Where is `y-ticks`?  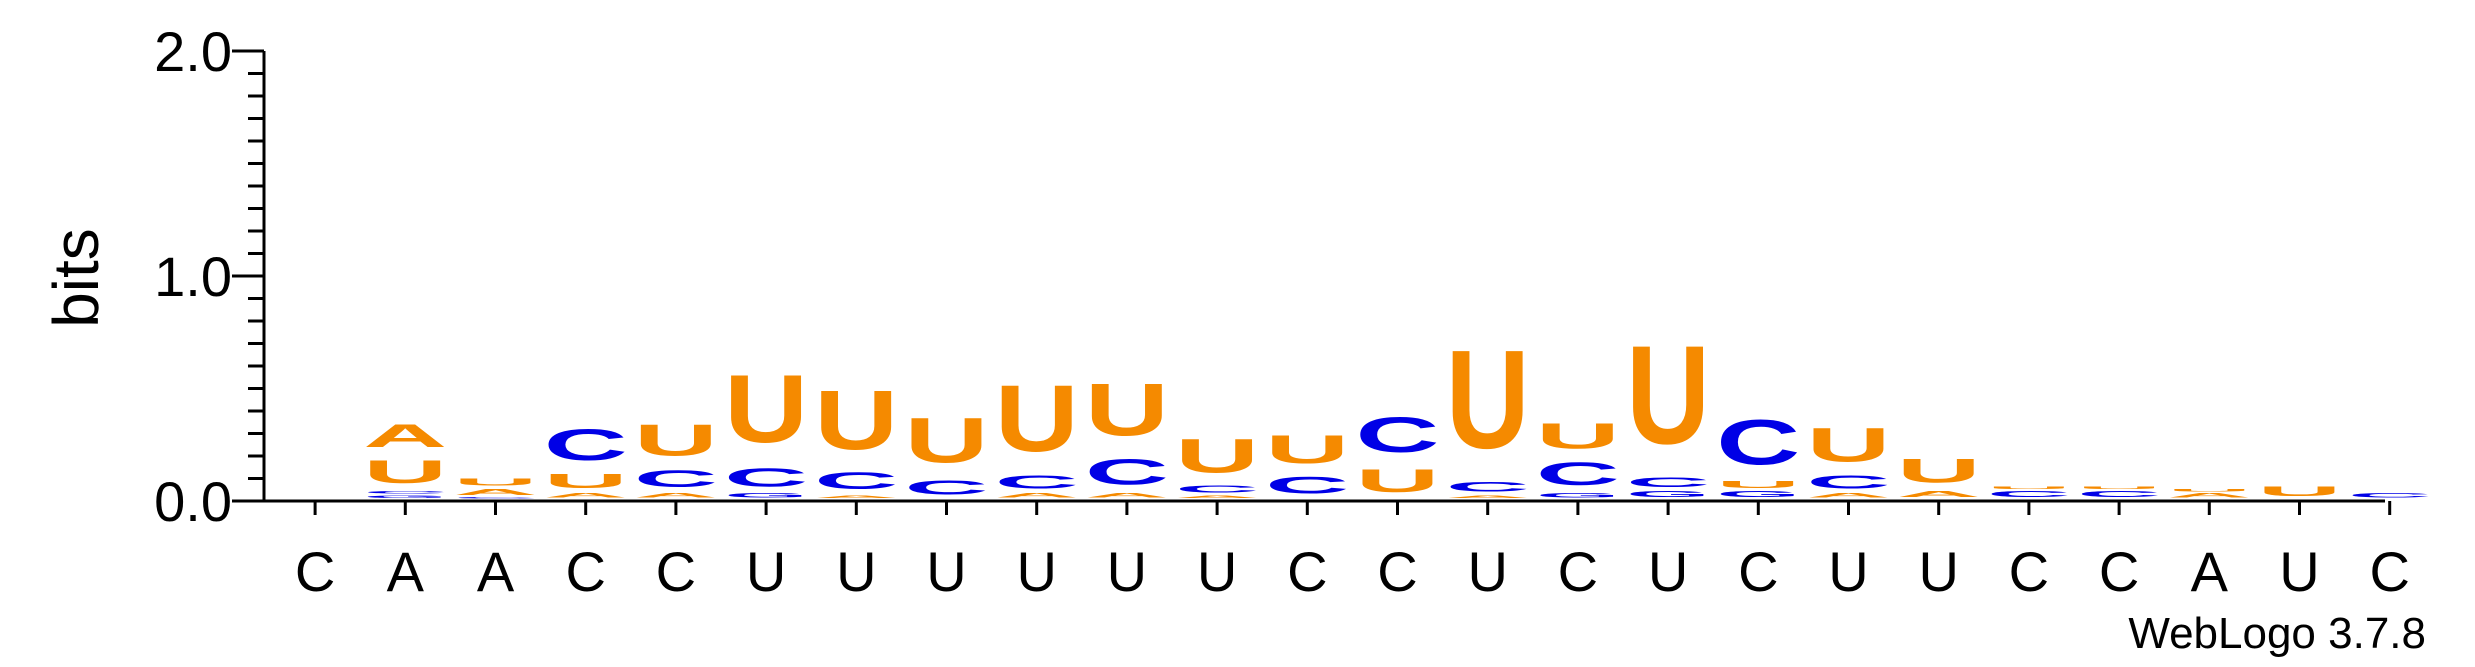 y-ticks is located at coordinates (248, 276).